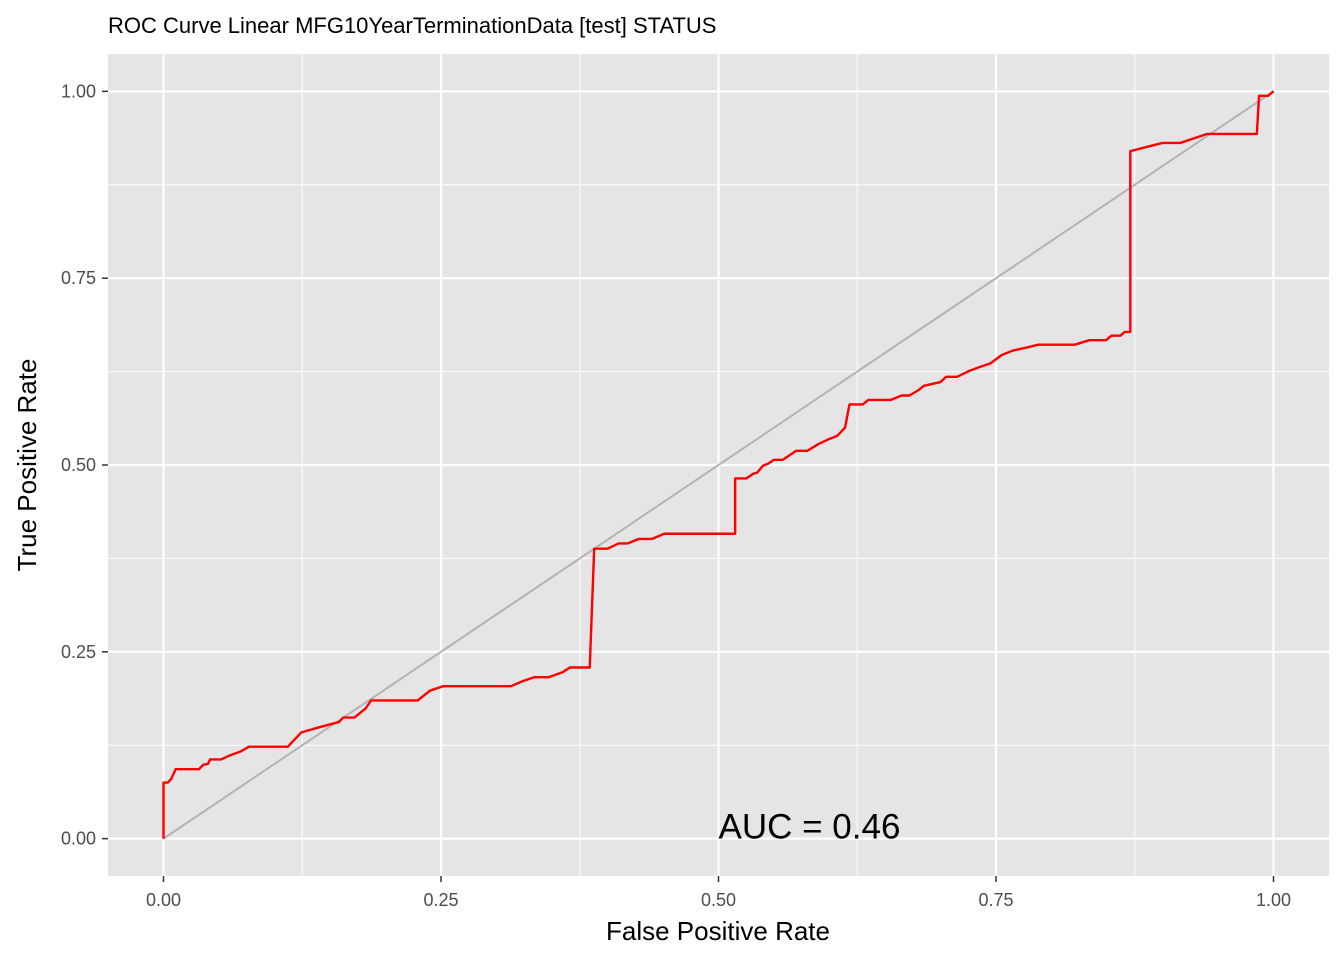  What do you see at coordinates (995, 900) in the screenshot?
I see `x-tick-label: 0.75` at bounding box center [995, 900].